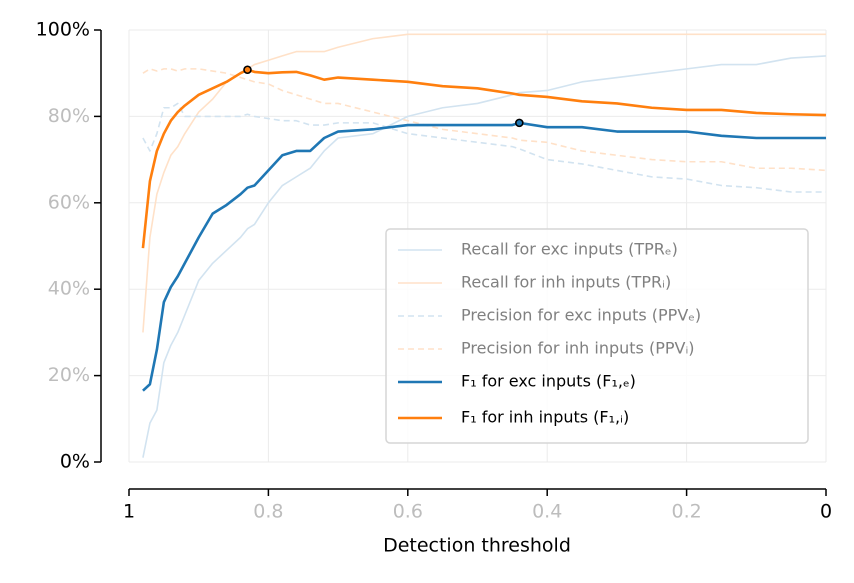 The width and height of the screenshot is (854, 583). What do you see at coordinates (569, 249) in the screenshot?
I see `legend-label: Recall for exc inputs (TPRₑ)` at bounding box center [569, 249].